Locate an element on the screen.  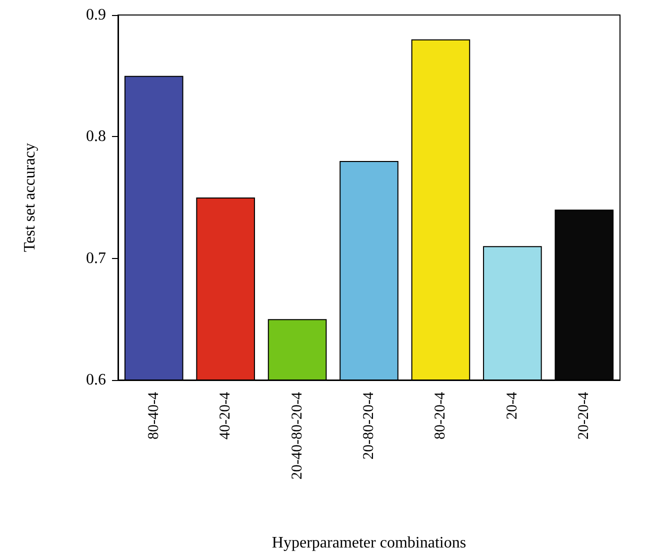
y-axis-title: Test set accuracy is located at coordinates (30, 197).